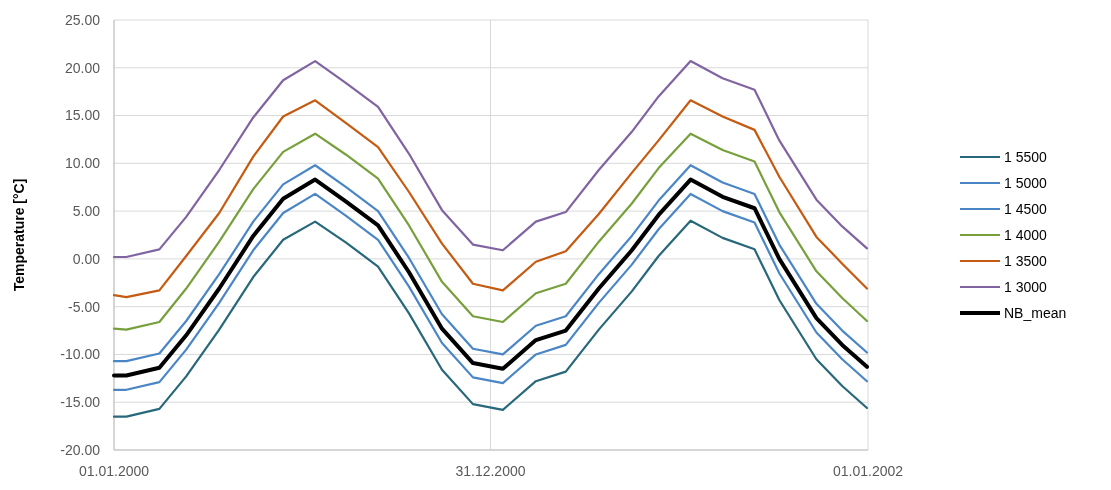 The width and height of the screenshot is (1111, 490). Describe the element at coordinates (82, 67) in the screenshot. I see `y-tick-label: 20.00` at that location.